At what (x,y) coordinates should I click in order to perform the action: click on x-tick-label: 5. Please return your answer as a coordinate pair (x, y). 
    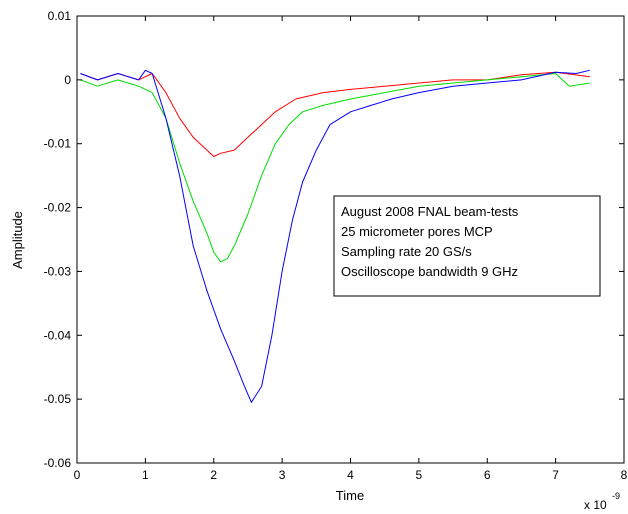
    Looking at the image, I should click on (419, 475).